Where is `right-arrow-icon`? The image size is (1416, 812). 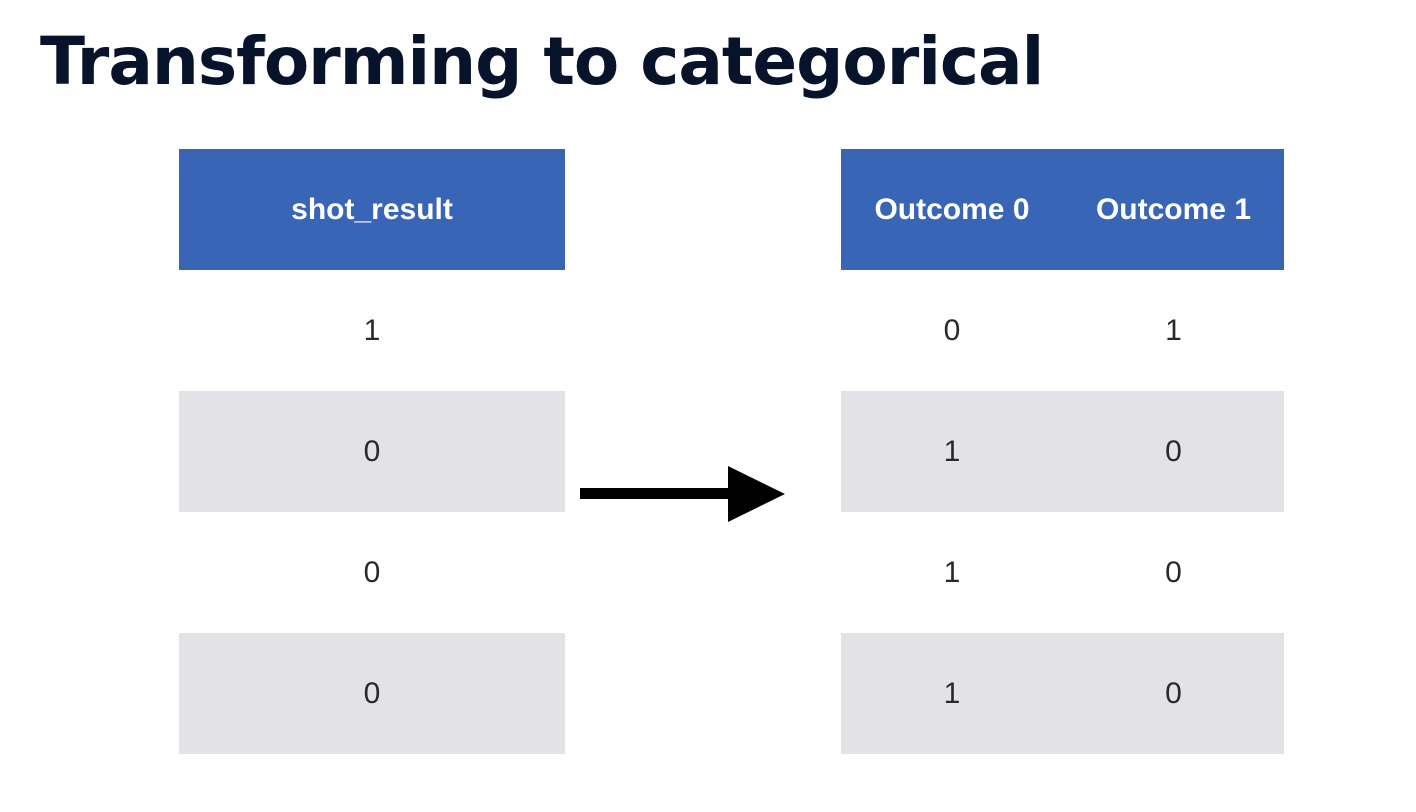
right-arrow-icon is located at coordinates (682, 494).